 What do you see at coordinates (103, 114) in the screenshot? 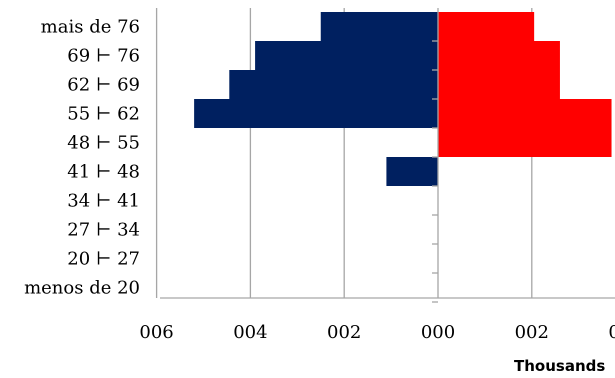
I see `category-label-3: 55 ⊢ 62` at bounding box center [103, 114].